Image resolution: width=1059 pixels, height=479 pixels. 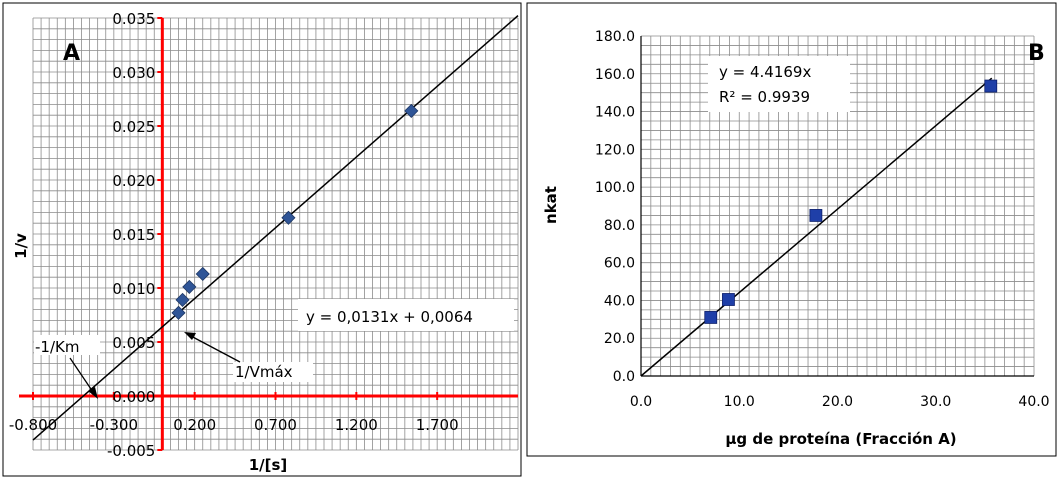 I want to click on vmax-arrowhead, so click(x=190, y=336).